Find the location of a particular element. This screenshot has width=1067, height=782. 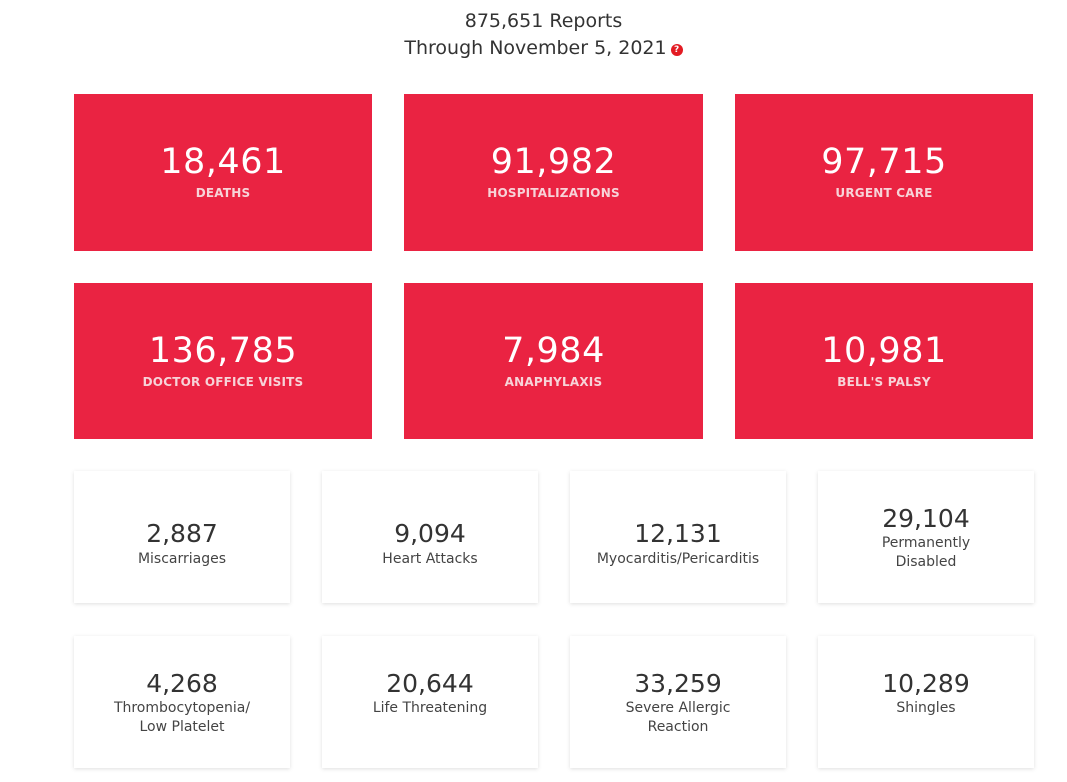

doctor-office-visits-count: 136,785 is located at coordinates (223, 351).